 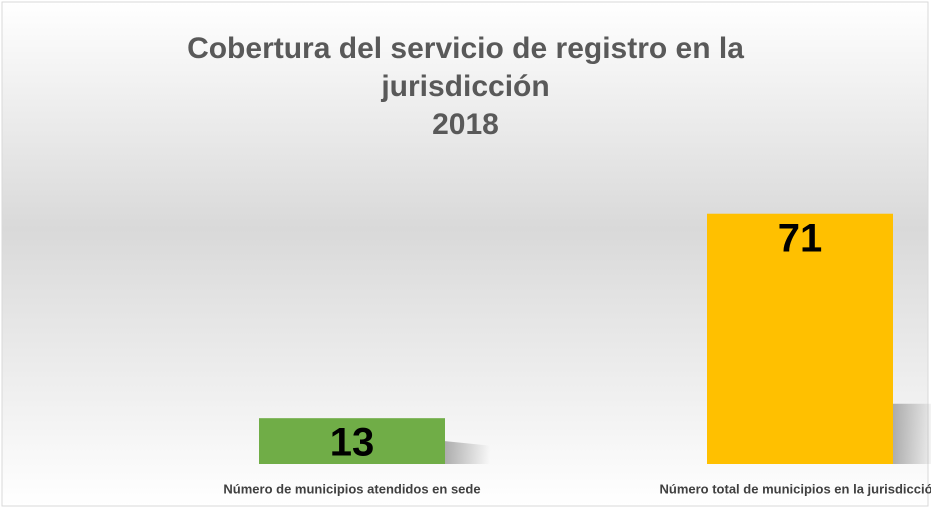 What do you see at coordinates (800, 238) in the screenshot?
I see `data-label: 71` at bounding box center [800, 238].